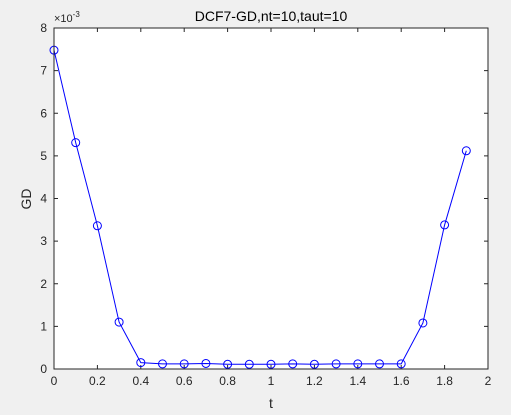  I want to click on x-tick-label: 0.2, so click(97, 381).